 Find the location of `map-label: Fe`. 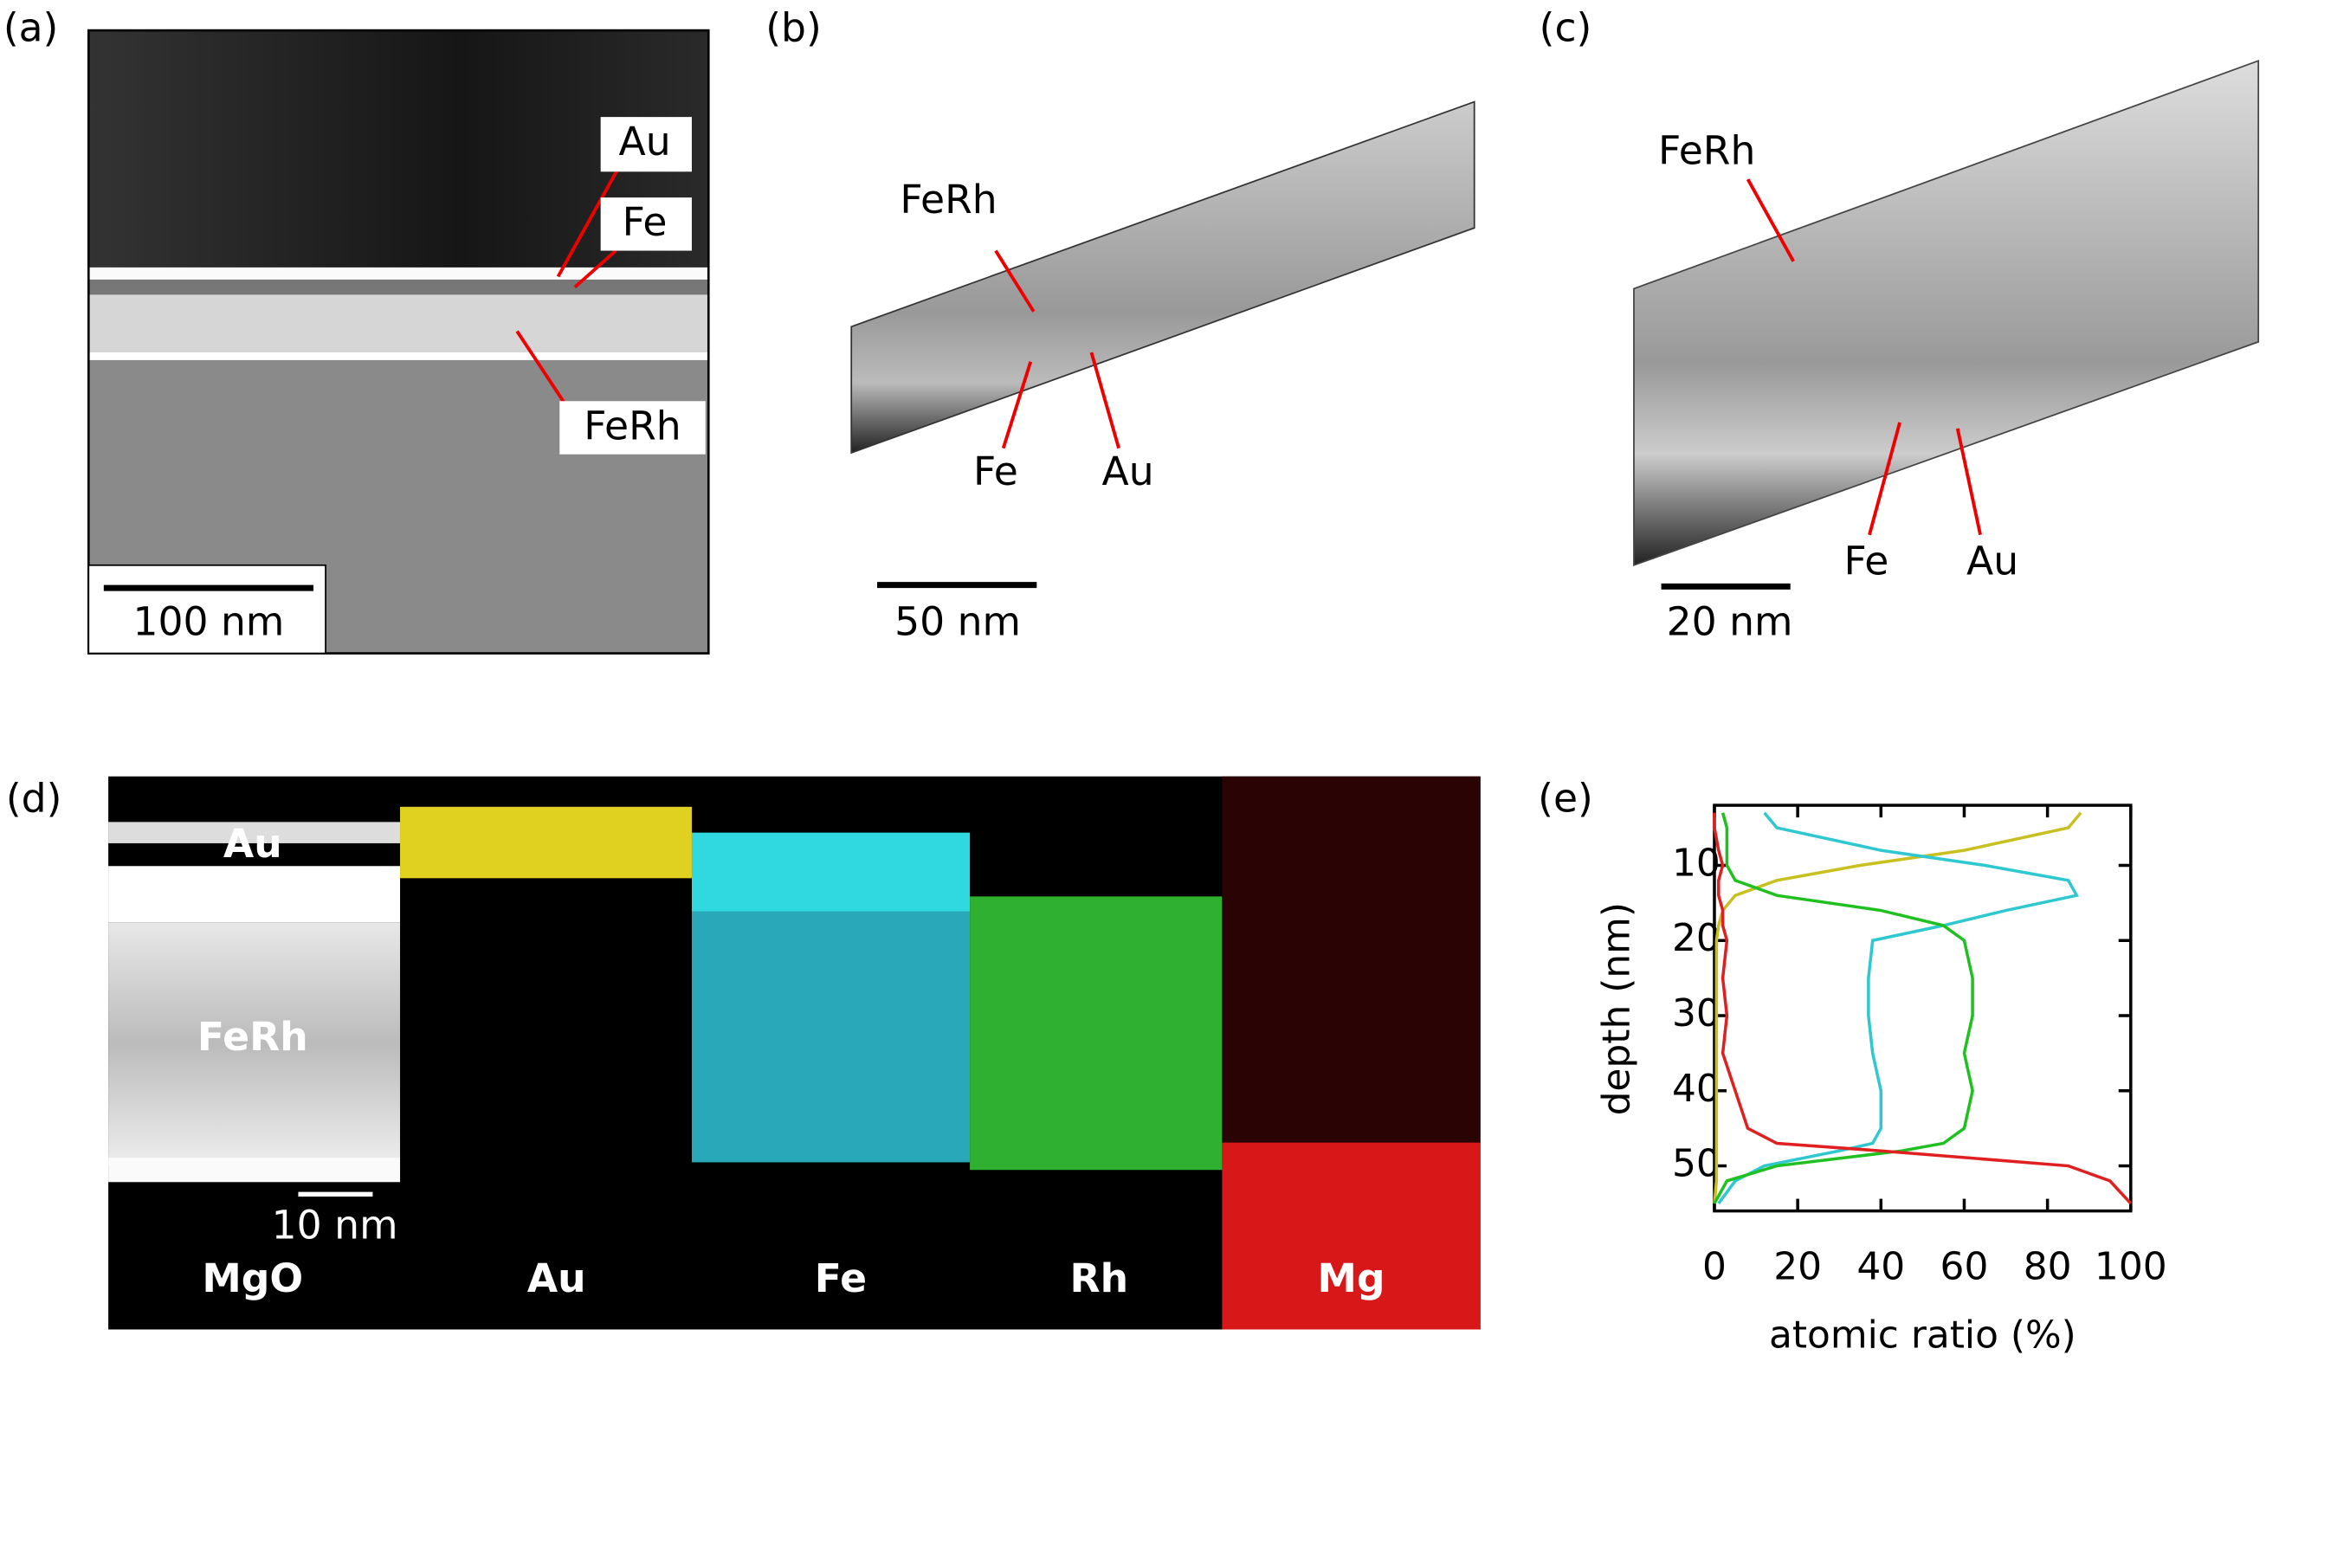

map-label: Fe is located at coordinates (841, 1278).